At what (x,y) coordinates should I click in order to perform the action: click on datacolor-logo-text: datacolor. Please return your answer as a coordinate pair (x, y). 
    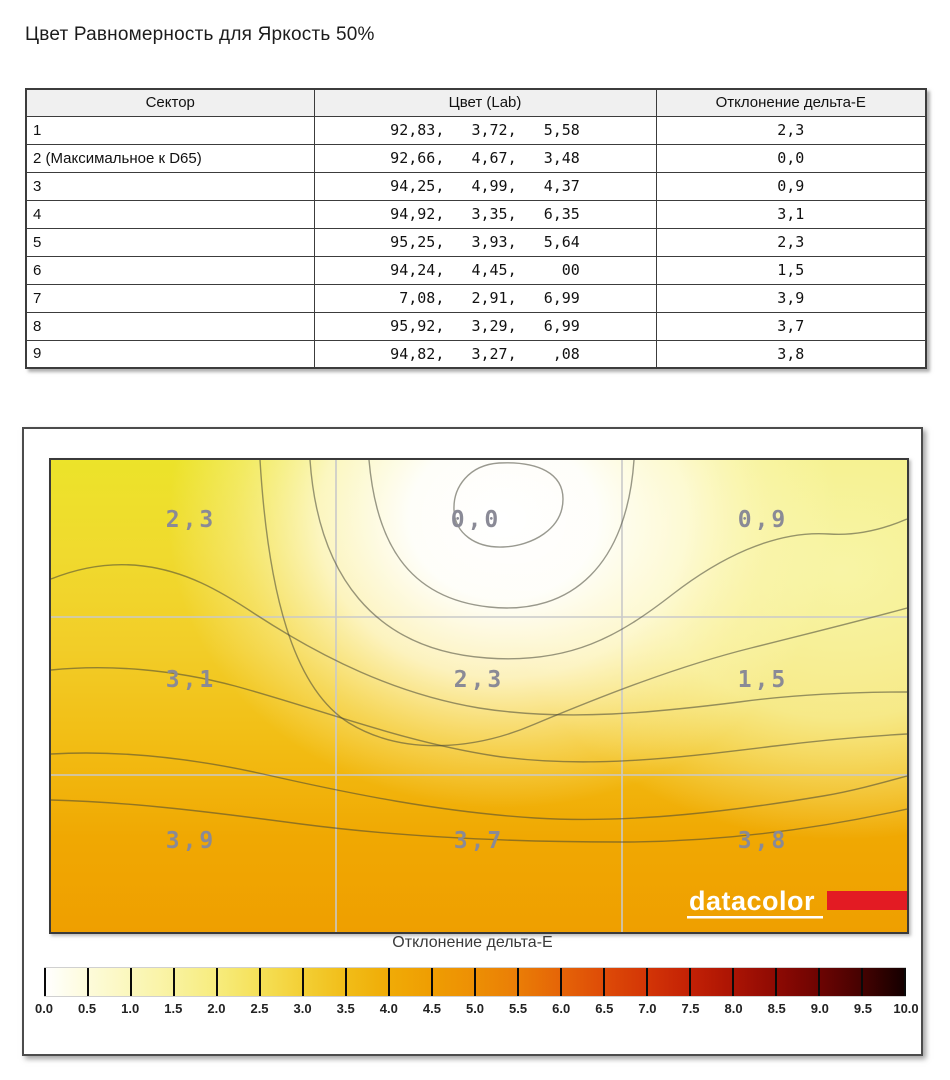
    Looking at the image, I should click on (752, 901).